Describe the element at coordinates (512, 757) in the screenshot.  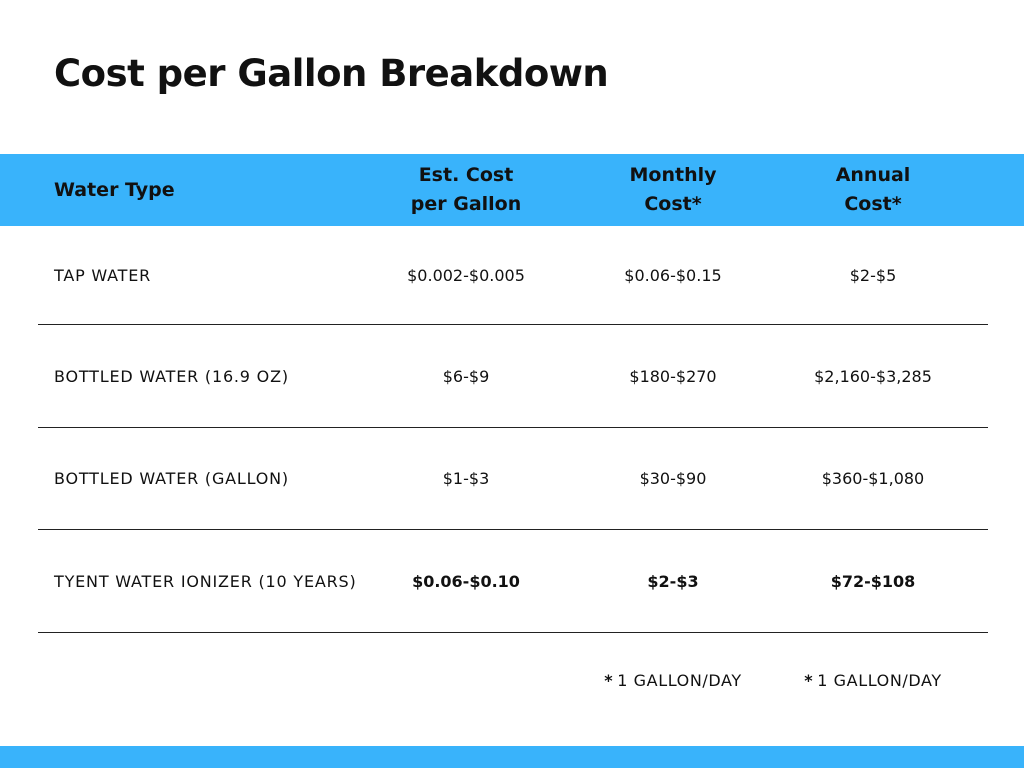
I see `bottom-accent-bar` at that location.